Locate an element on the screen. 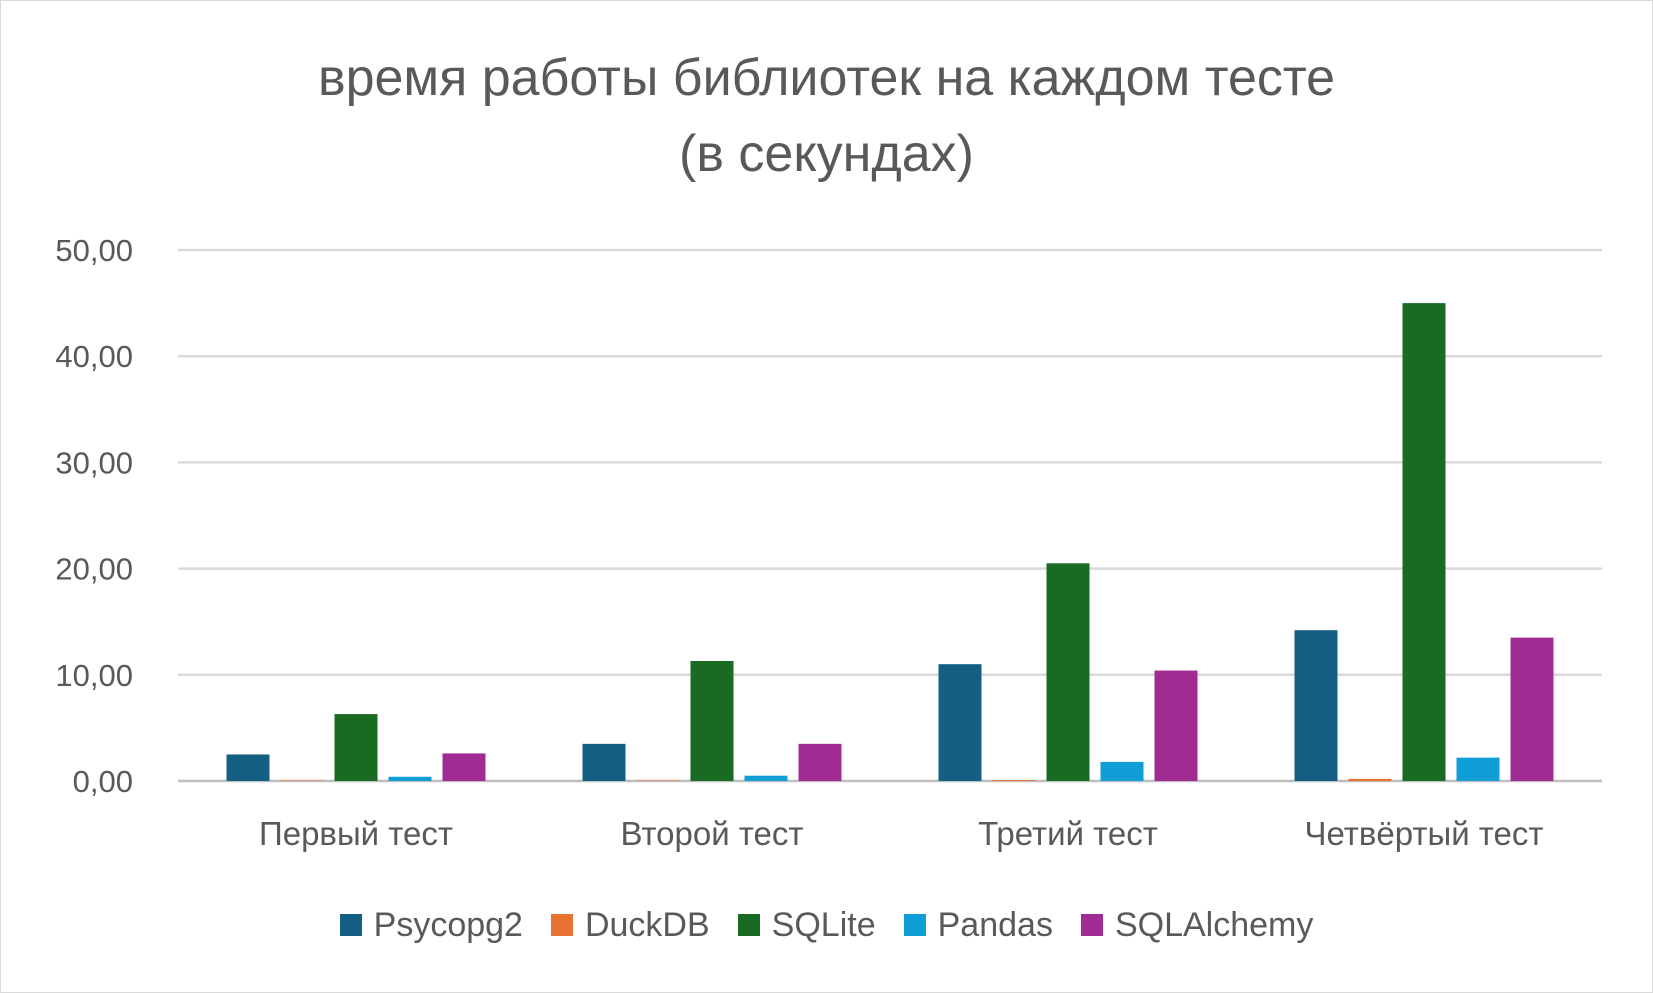  legend-label: SQLite is located at coordinates (823, 924).